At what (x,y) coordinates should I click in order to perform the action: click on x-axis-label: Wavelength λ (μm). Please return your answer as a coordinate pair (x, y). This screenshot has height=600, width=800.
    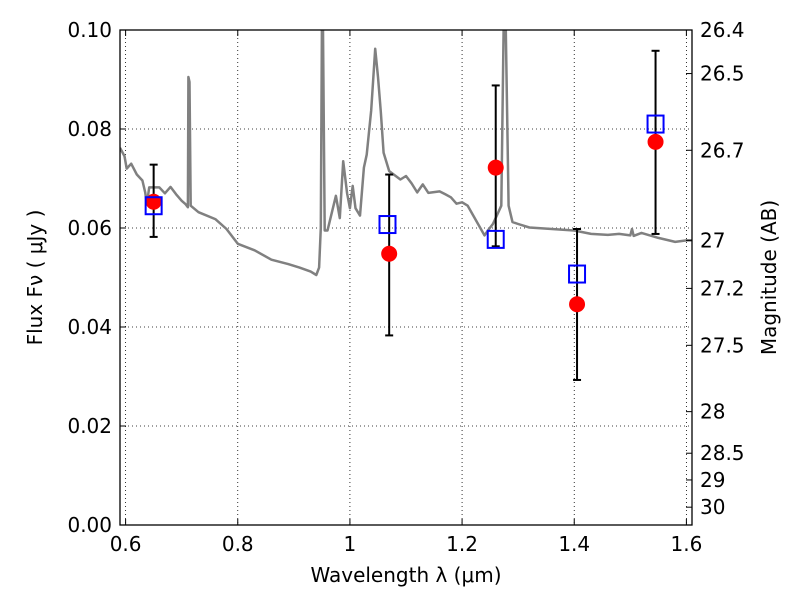
    Looking at the image, I should click on (405, 575).